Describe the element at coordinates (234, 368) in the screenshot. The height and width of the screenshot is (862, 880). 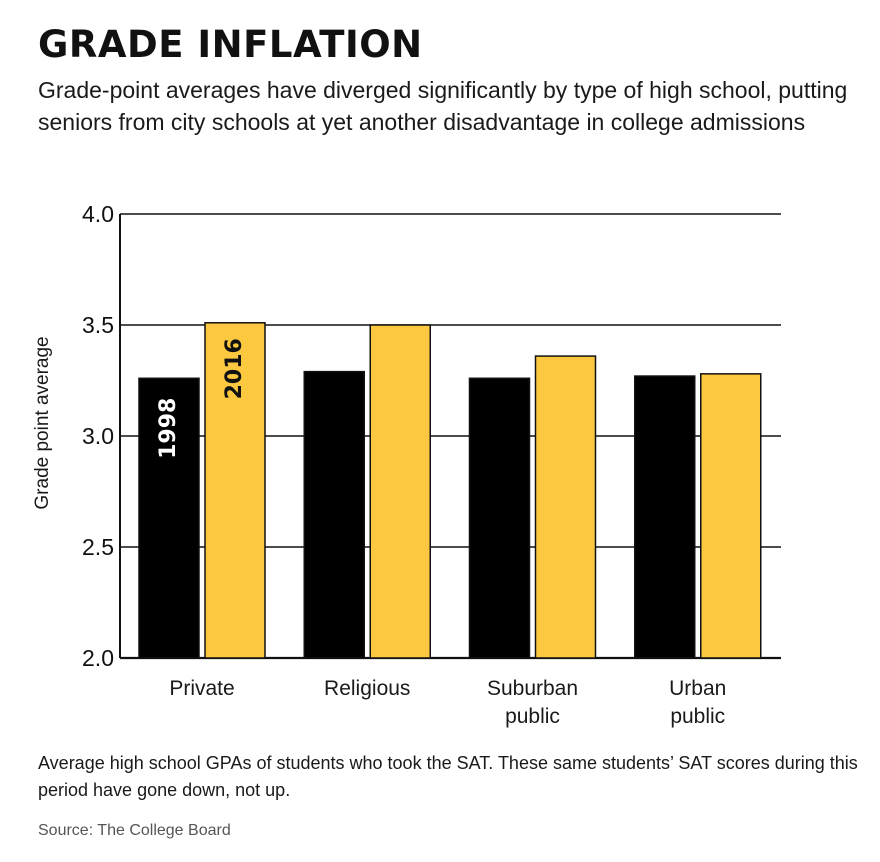
I see `series-label-2016: 2016` at that location.